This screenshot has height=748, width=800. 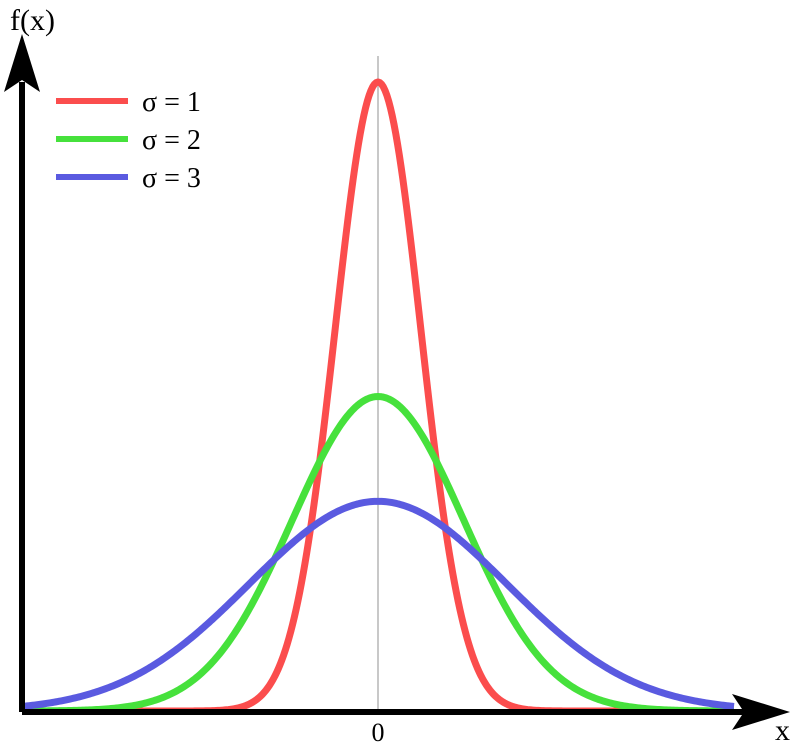 I want to click on legend-label-2: σ = 2, so click(x=171, y=140).